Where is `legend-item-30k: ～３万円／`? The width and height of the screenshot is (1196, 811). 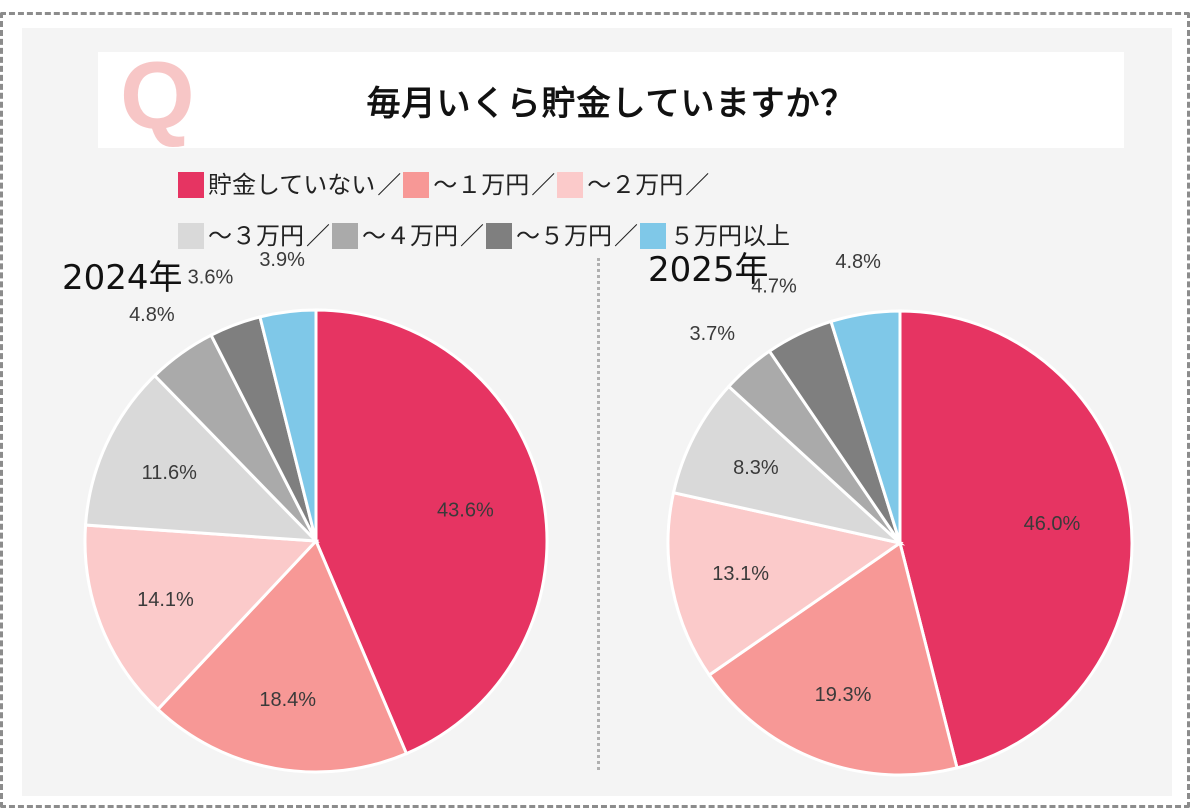 legend-item-30k: ～３万円／ is located at coordinates (255, 236).